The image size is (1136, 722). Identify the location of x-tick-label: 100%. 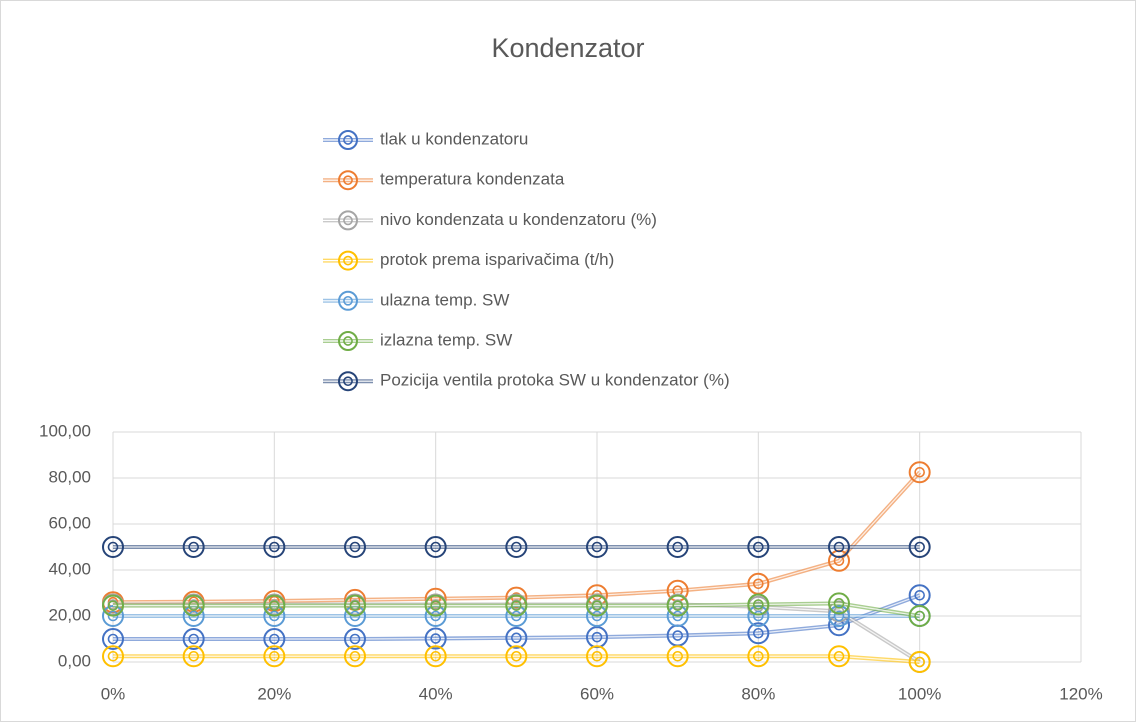
(919, 693).